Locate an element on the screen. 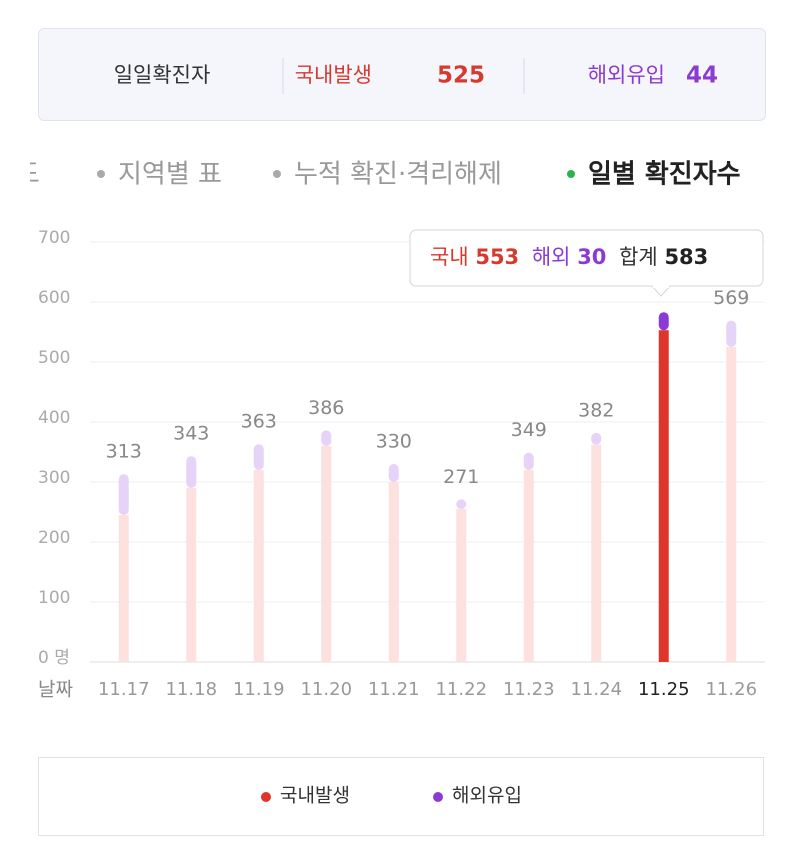 The height and width of the screenshot is (866, 800). tooltip-overseas-label: 해외 is located at coordinates (551, 257).